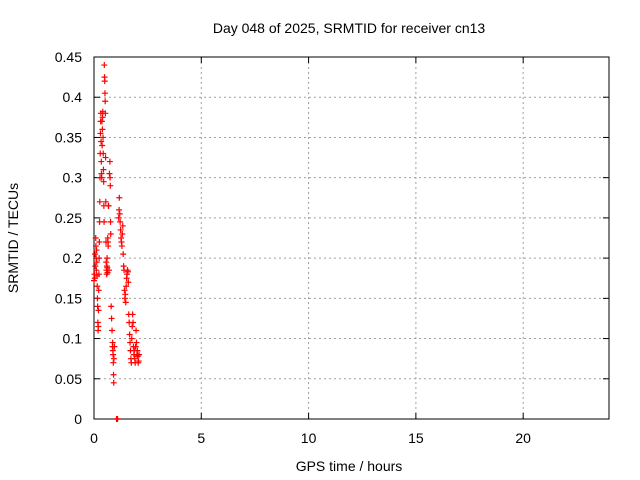 The width and height of the screenshot is (640, 480). Describe the element at coordinates (68, 218) in the screenshot. I see `y-tick-label: 0.25` at that location.